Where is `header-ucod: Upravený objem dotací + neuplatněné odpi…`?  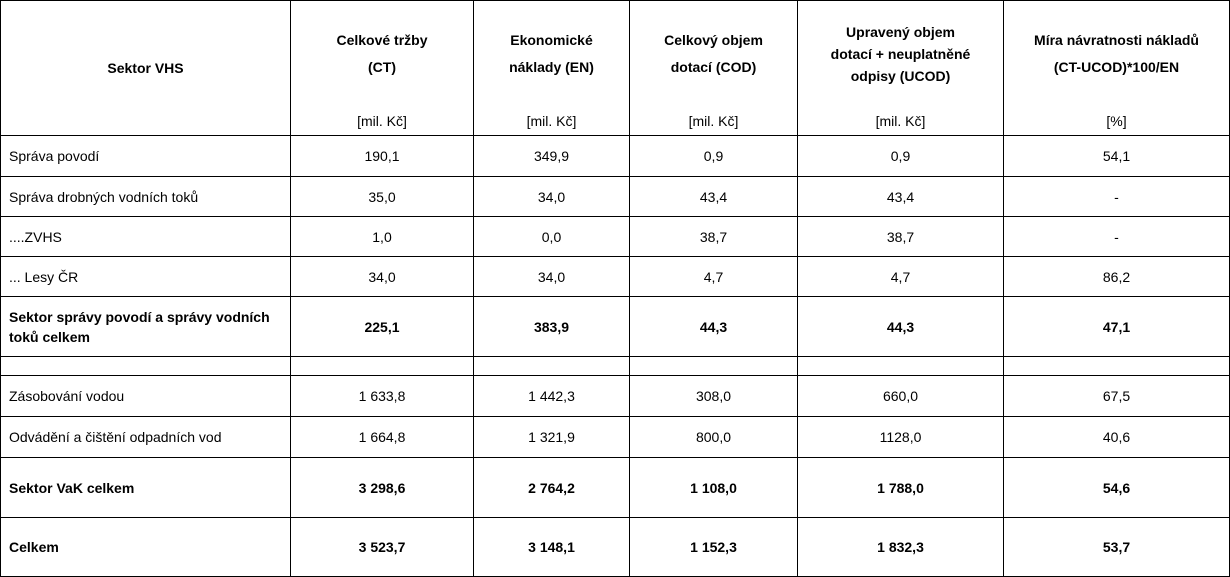
header-ucod: Upravený objem dotací + neuplatněné odpi… is located at coordinates (900, 53).